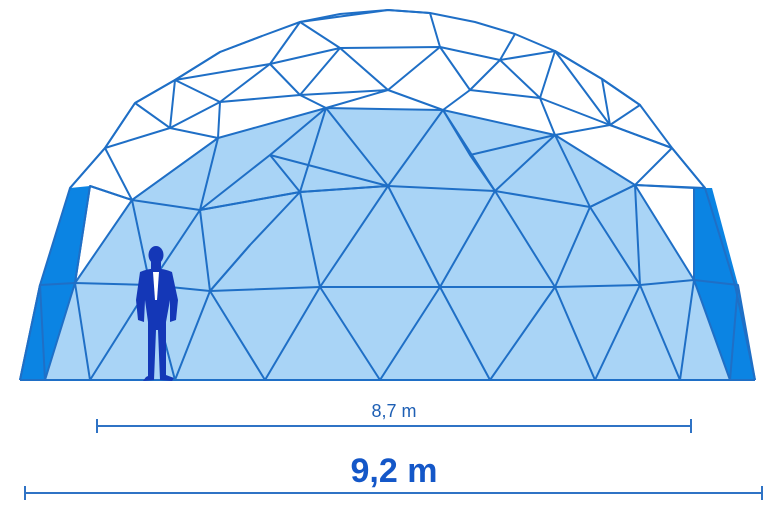  I want to click on inner-dimension-line, so click(394, 426).